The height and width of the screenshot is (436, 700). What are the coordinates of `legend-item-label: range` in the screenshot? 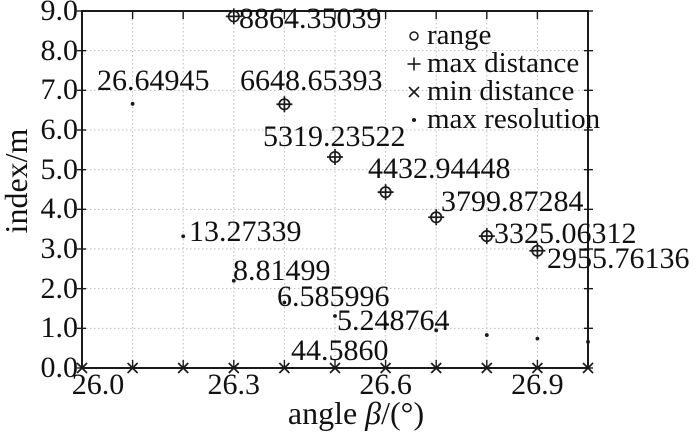 It's located at (459, 35).